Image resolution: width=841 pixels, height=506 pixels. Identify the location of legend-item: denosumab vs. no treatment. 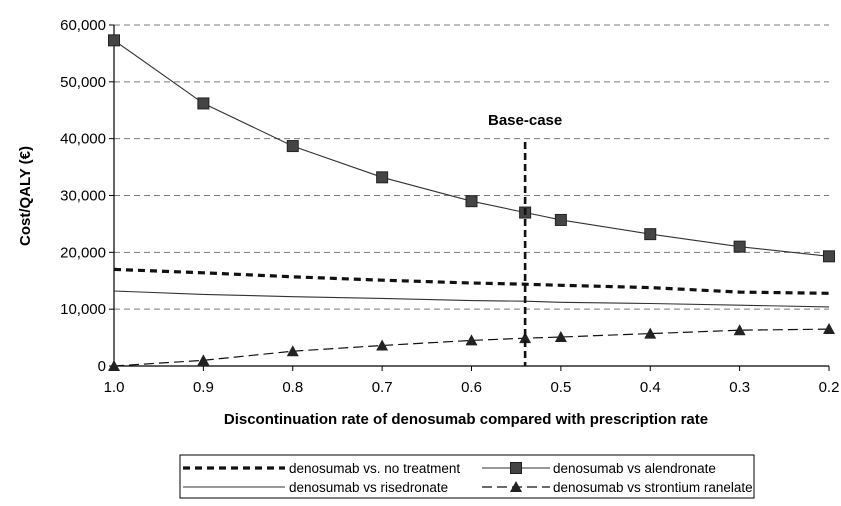
(321, 468).